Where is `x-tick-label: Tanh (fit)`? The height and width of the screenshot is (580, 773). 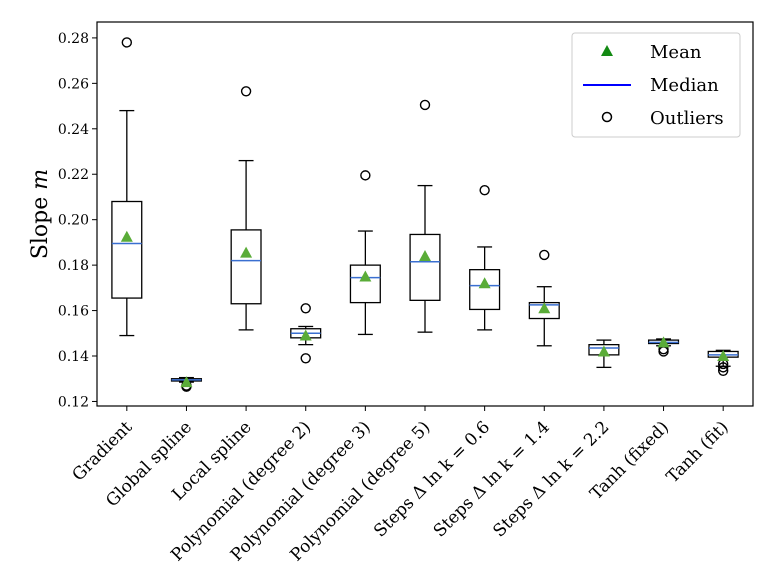 x-tick-label: Tanh (fit) is located at coordinates (698, 452).